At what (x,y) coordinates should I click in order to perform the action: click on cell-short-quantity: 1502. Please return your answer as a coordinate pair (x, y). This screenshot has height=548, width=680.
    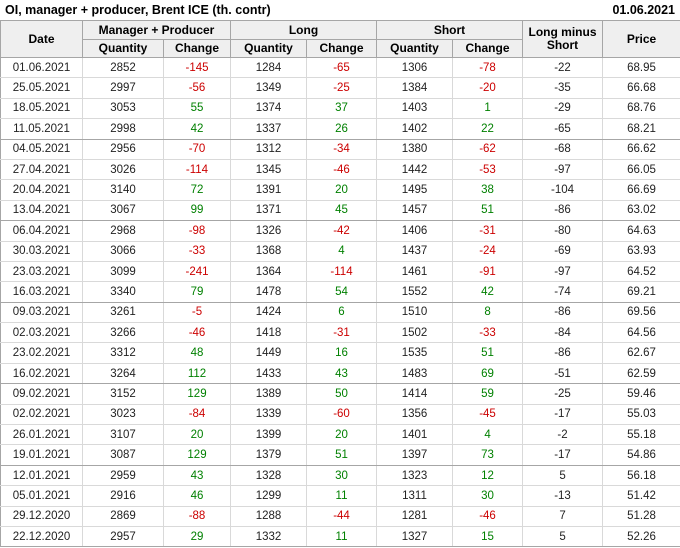
    Looking at the image, I should click on (415, 333).